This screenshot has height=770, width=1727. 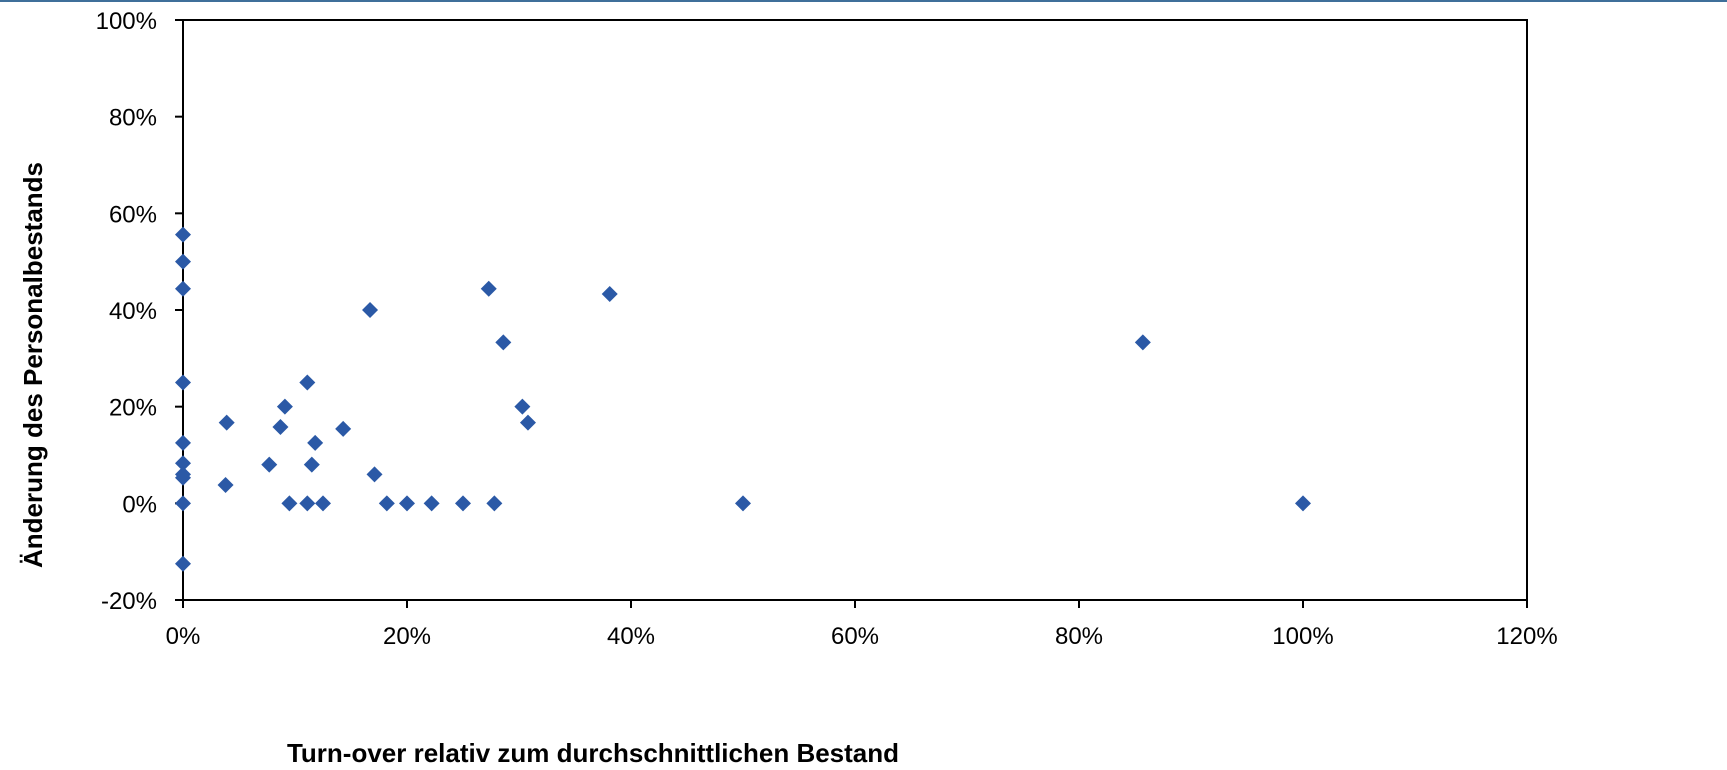 What do you see at coordinates (1302, 636) in the screenshot?
I see `x-tick-label: 100%` at bounding box center [1302, 636].